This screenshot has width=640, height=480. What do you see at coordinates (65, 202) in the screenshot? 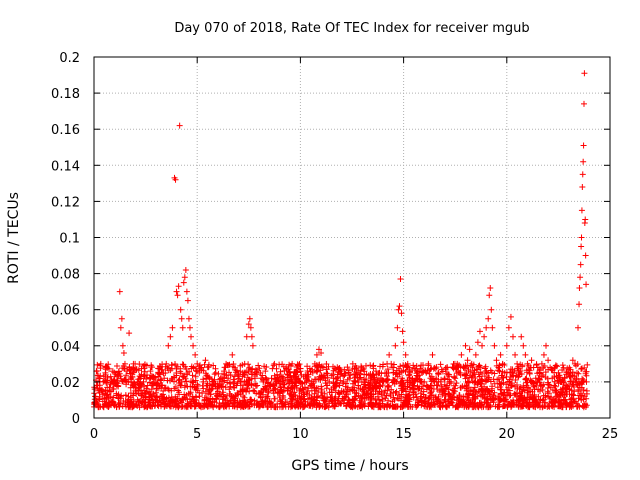
I see `y-tick-label: 0.12` at bounding box center [65, 202].